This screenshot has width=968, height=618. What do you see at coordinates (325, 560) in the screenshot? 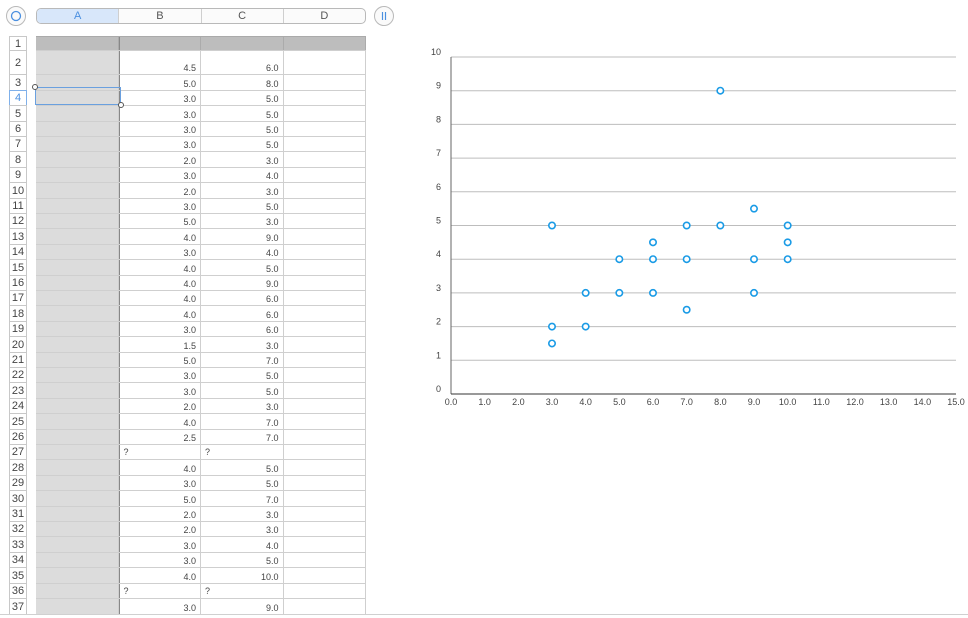
I see `cell-d34` at bounding box center [325, 560].